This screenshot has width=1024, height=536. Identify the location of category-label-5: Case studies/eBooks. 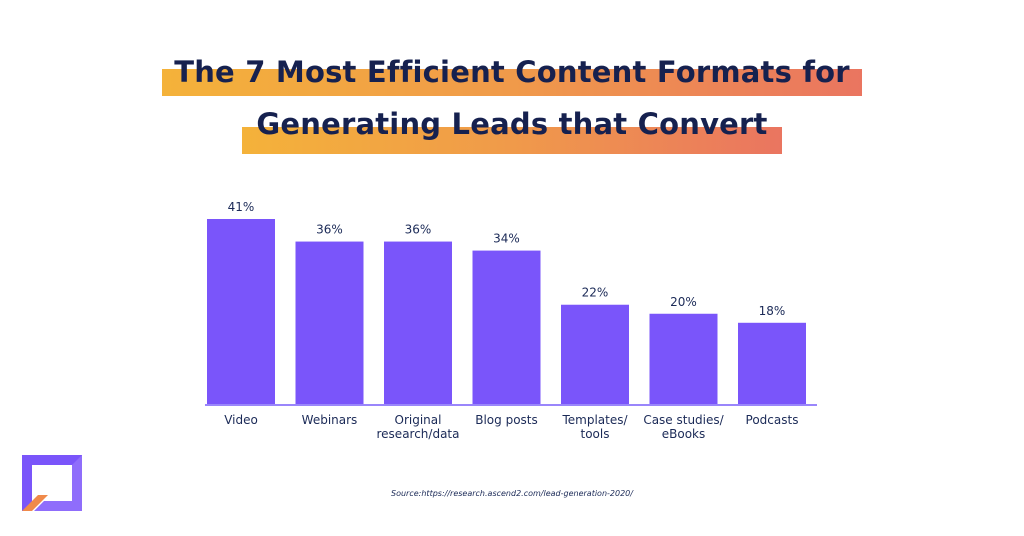
(683, 427).